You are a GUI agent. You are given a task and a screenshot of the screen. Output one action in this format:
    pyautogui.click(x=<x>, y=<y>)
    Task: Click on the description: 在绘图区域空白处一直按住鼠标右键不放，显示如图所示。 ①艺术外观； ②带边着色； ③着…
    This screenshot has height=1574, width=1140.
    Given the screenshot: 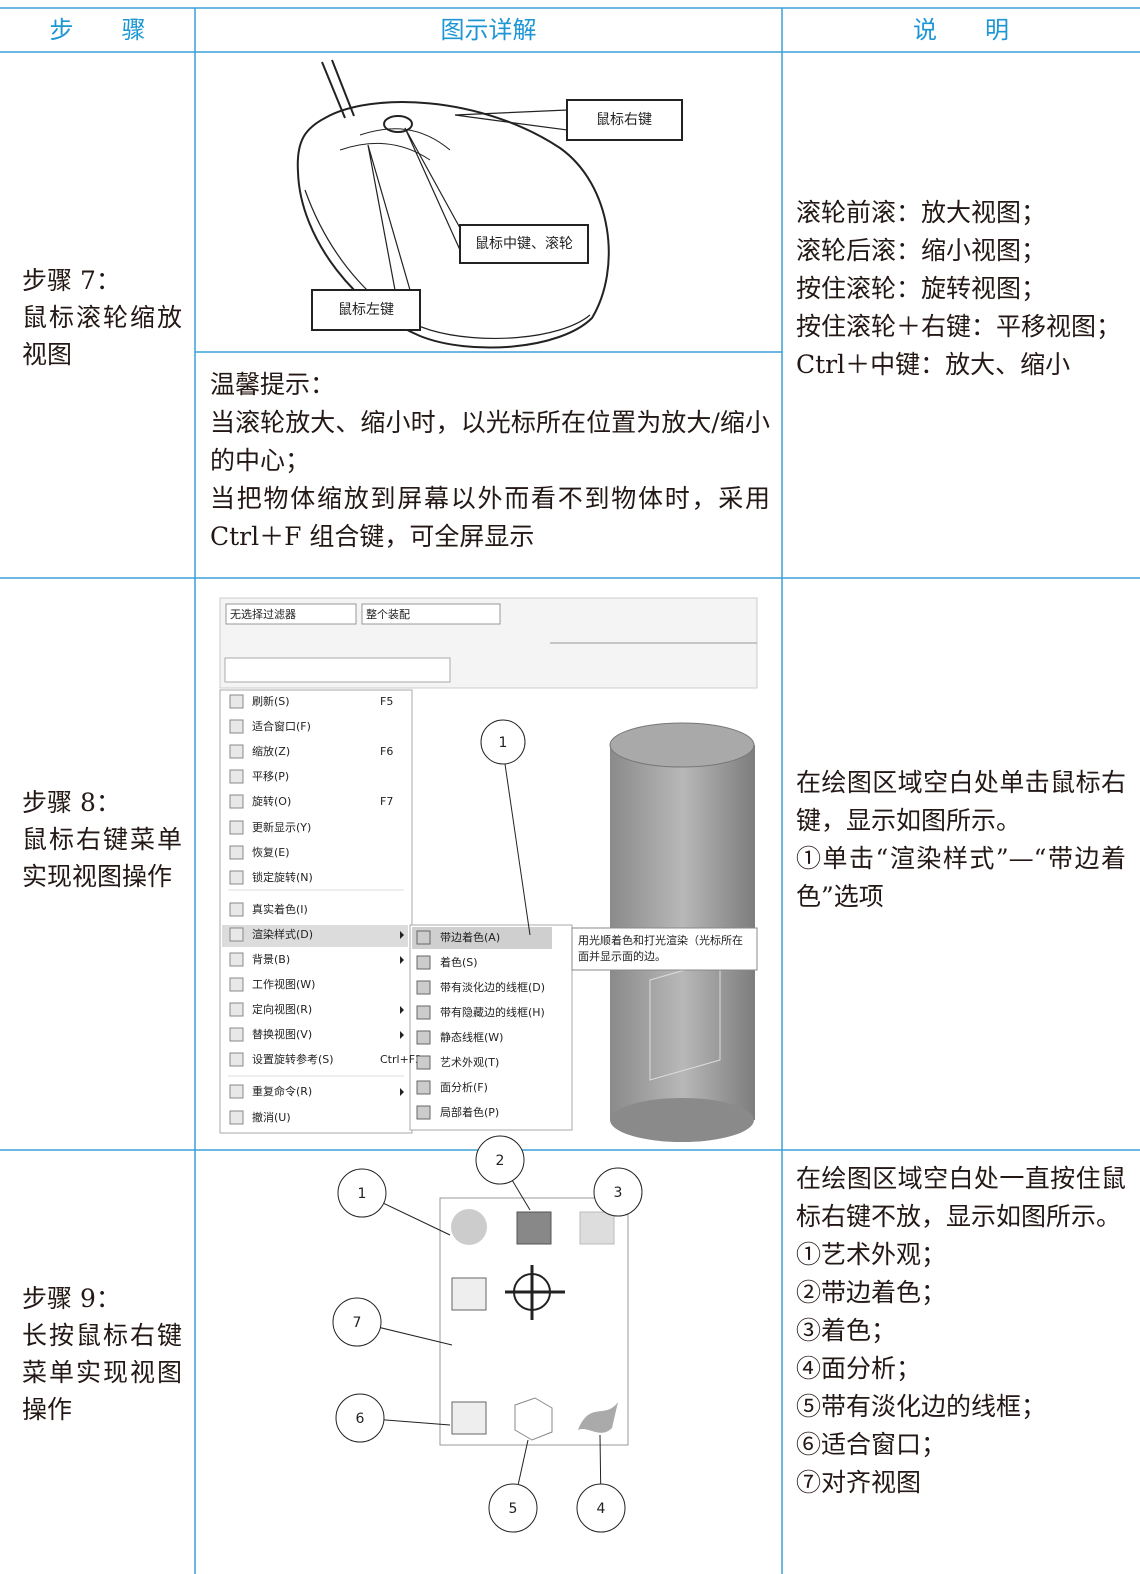 What is the action you would take?
    pyautogui.click(x=961, y=1331)
    